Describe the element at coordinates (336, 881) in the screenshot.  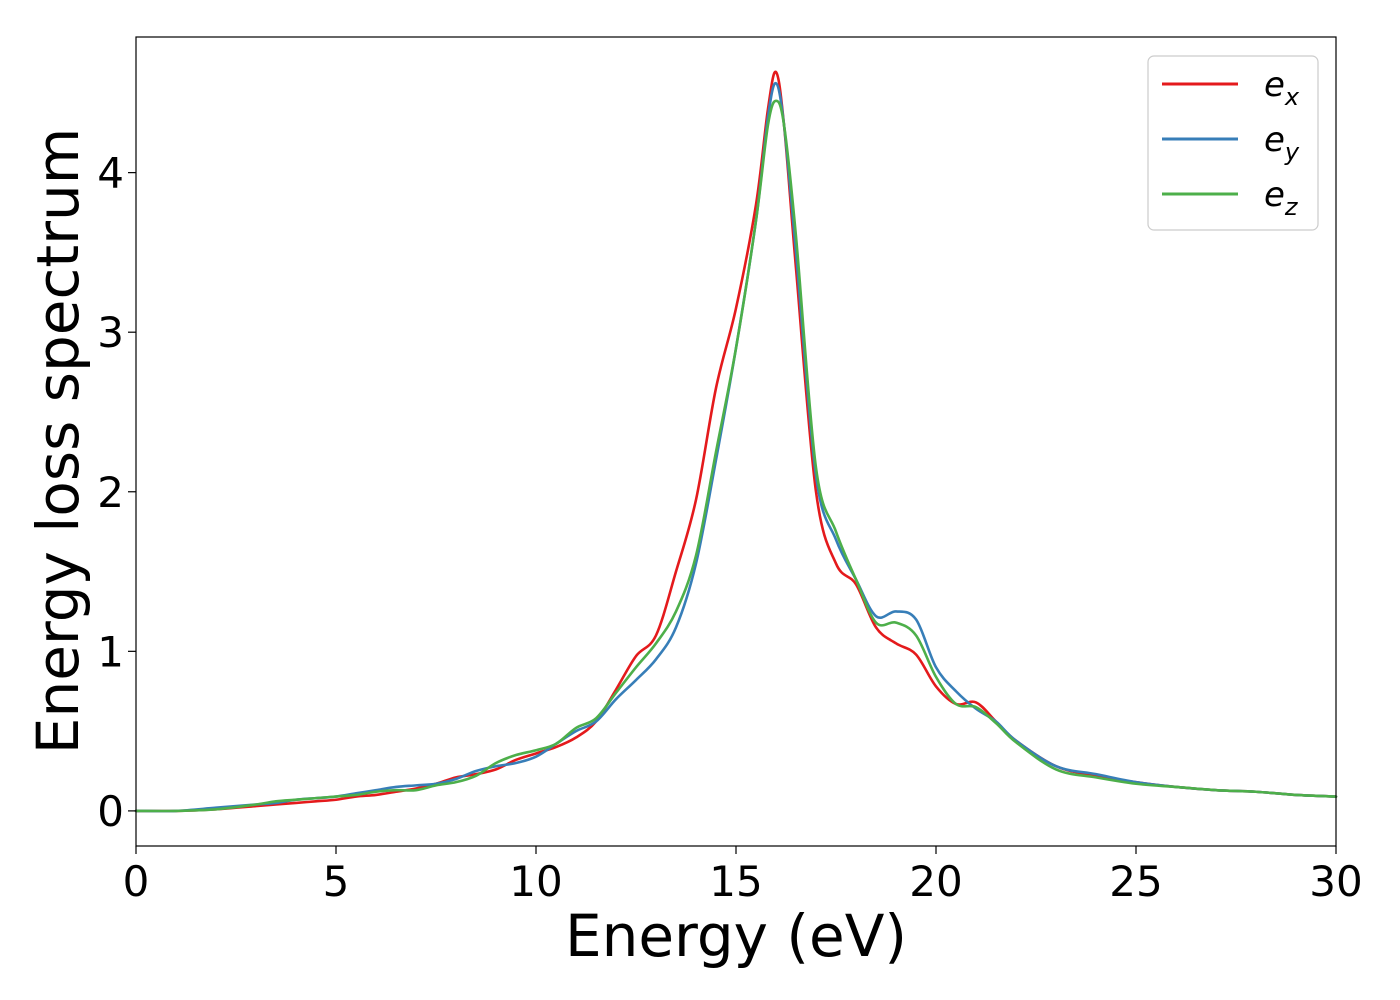
I see `x-tick-label: 5` at that location.